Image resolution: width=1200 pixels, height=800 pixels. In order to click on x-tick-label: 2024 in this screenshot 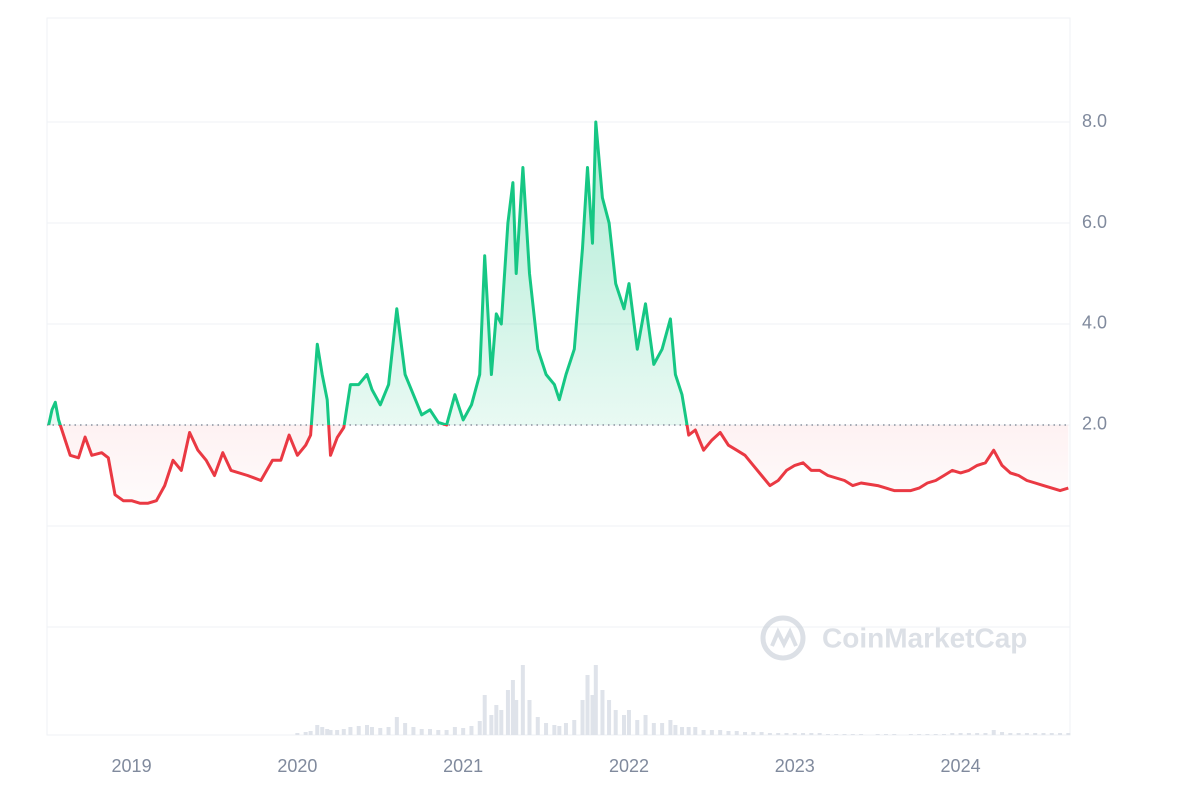, I will do `click(961, 766)`.